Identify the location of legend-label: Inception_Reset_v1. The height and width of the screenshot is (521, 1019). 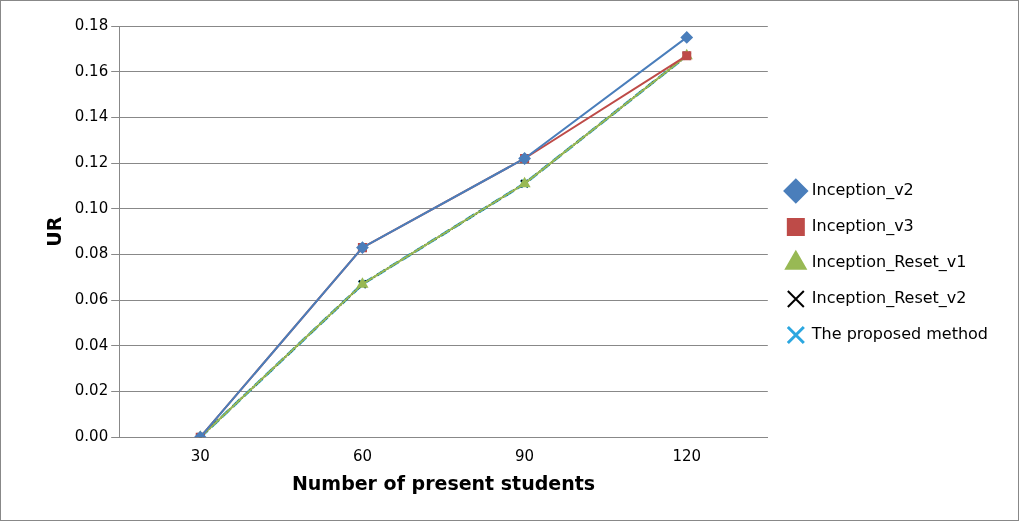
(889, 262).